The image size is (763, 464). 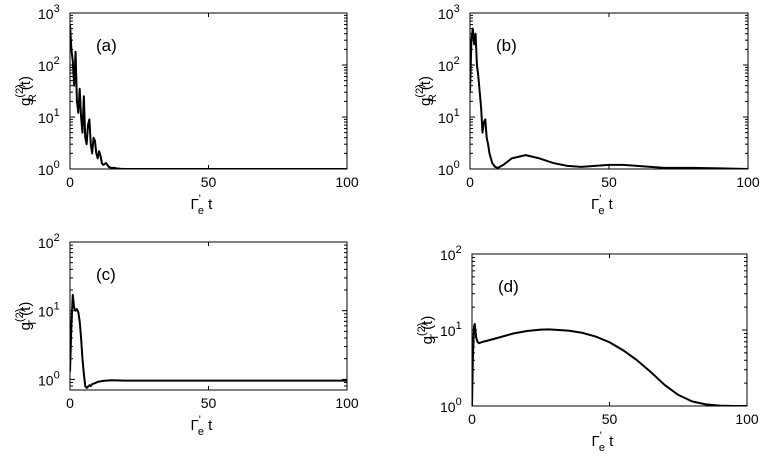 I want to click on panel-label: (d), so click(x=508, y=286).